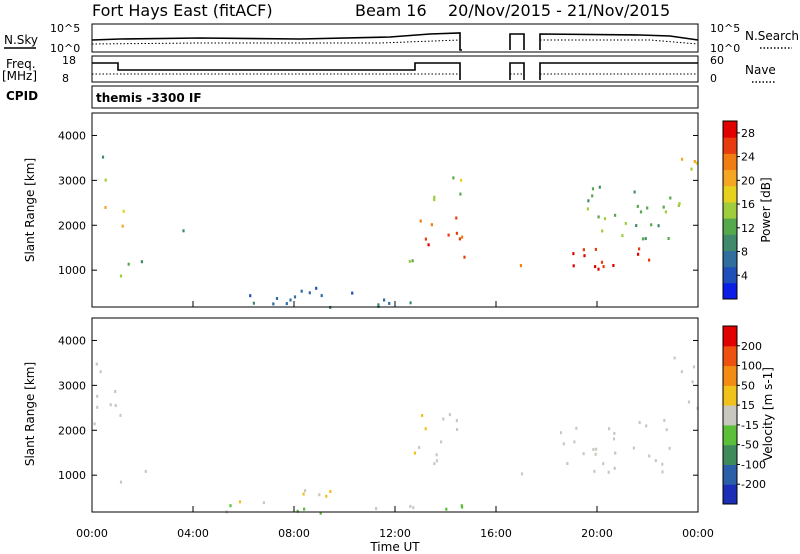 The image size is (800, 554). What do you see at coordinates (69, 60) in the screenshot?
I see `freq-tick-high: 18` at bounding box center [69, 60].